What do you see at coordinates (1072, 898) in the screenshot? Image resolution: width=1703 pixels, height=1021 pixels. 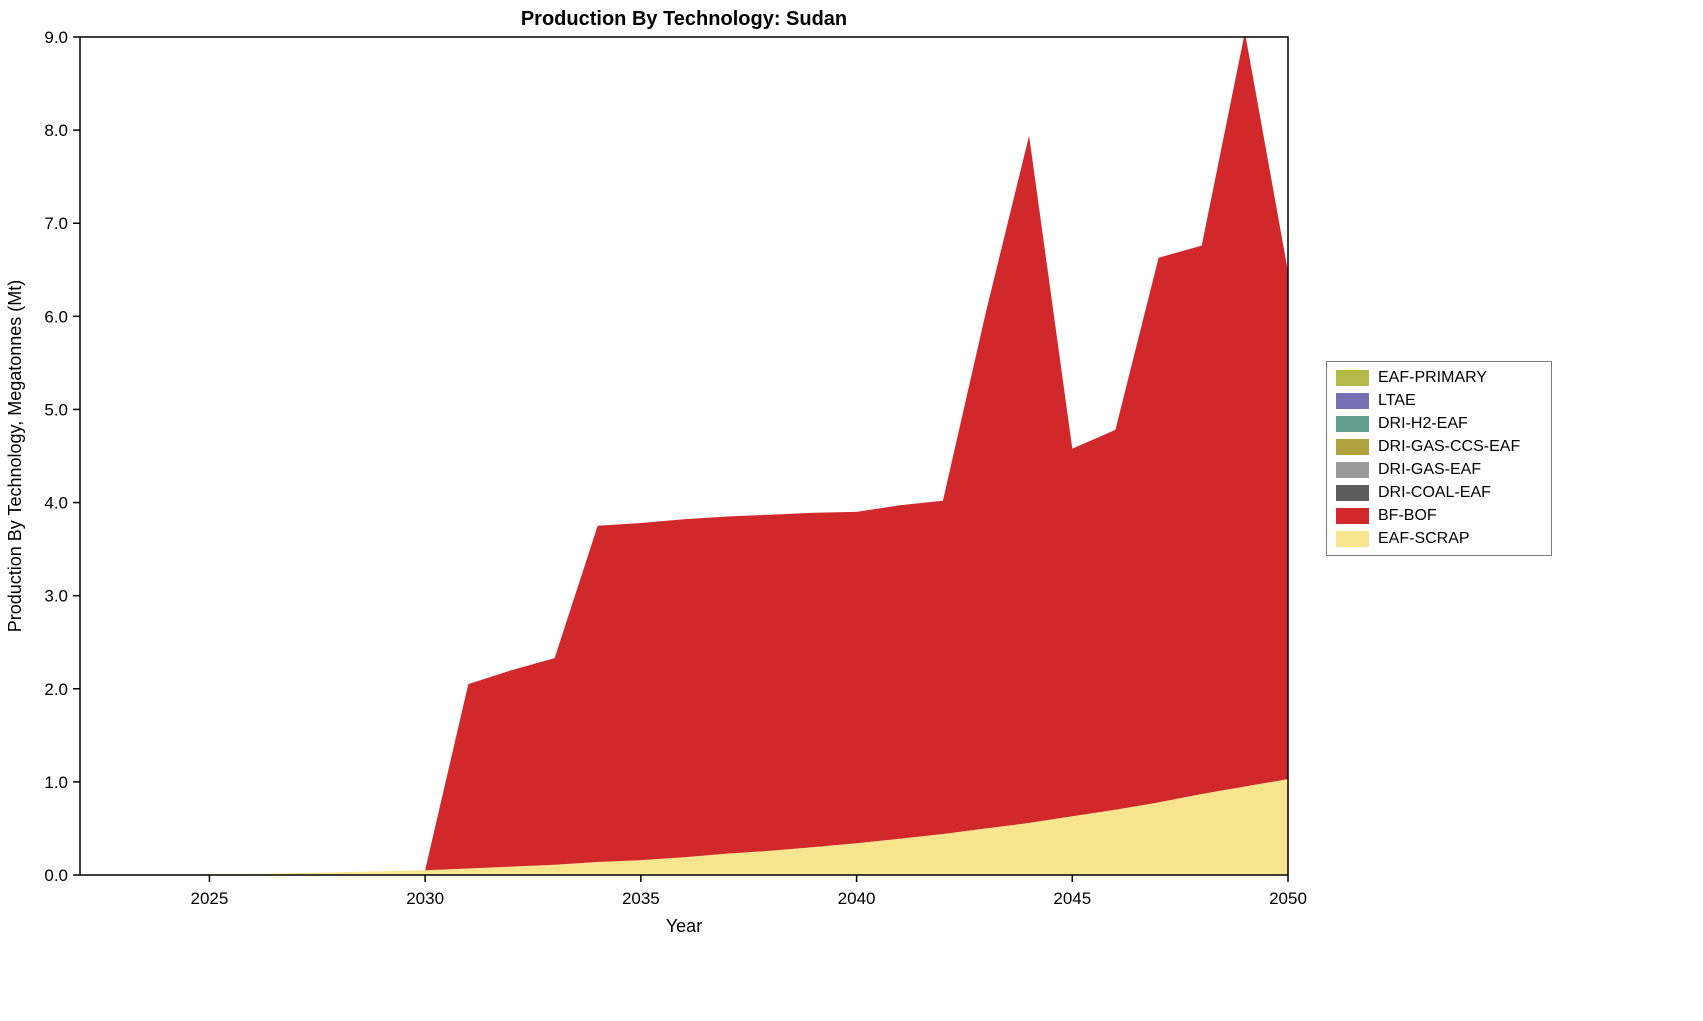 I see `x-tick-label: 2045` at bounding box center [1072, 898].